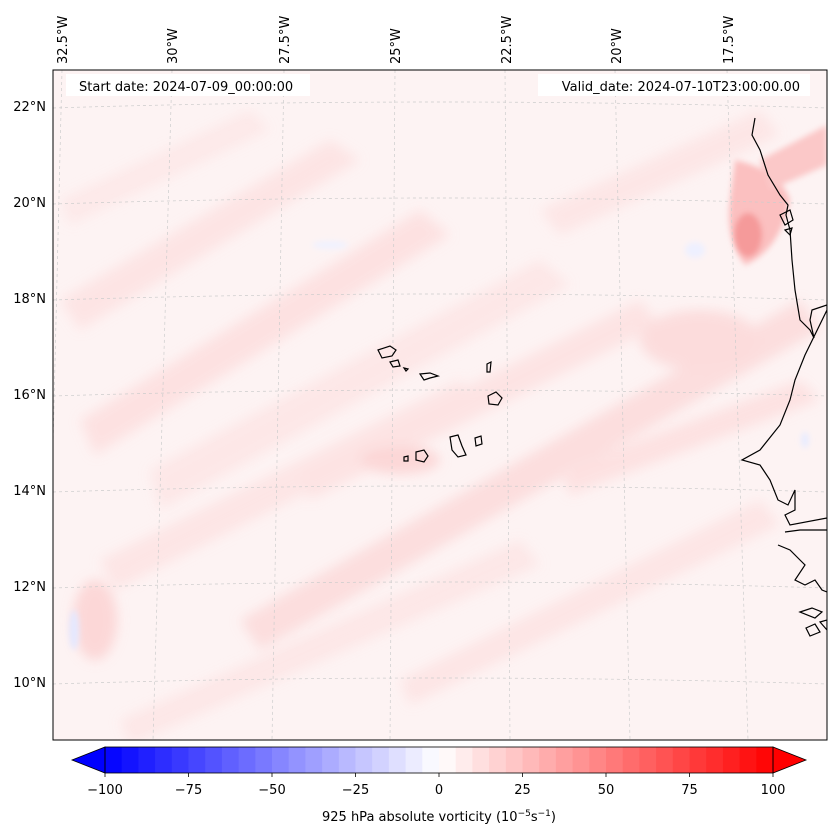 Image resolution: width=837 pixels, height=839 pixels. What do you see at coordinates (495, 398) in the screenshot?
I see `island-boa-vista` at bounding box center [495, 398].